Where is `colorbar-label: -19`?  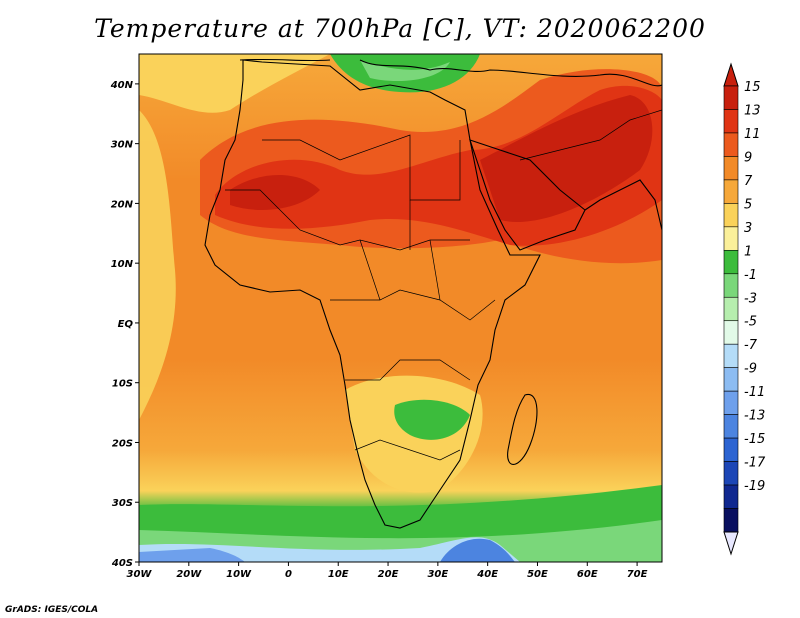
colorbar-label: -19 is located at coordinates (754, 486).